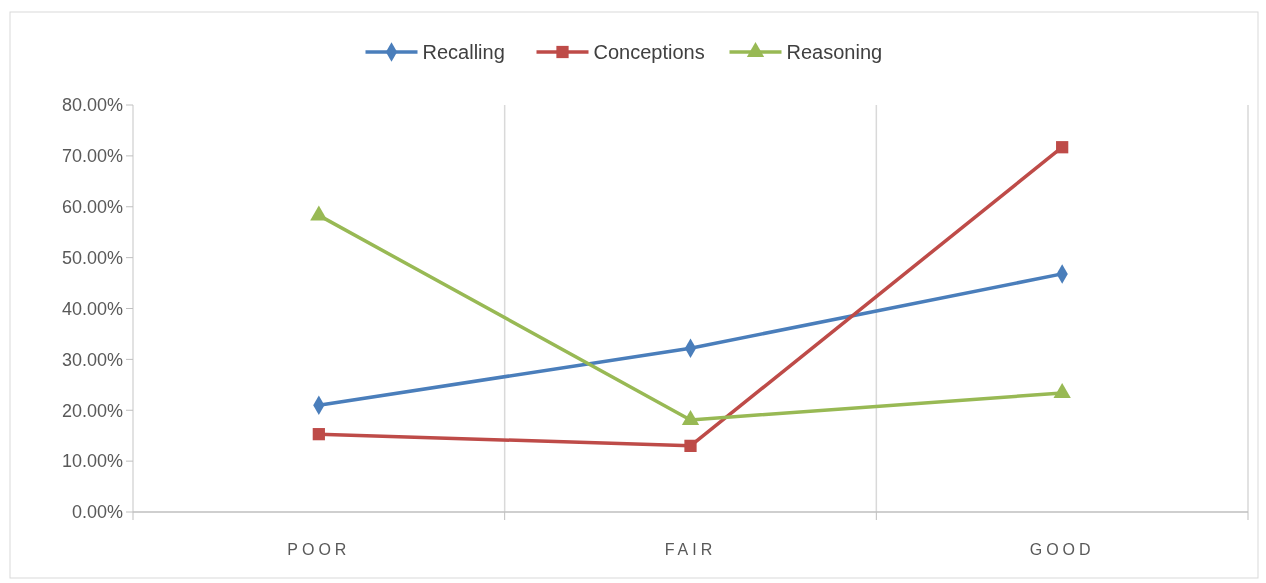 Image resolution: width=1266 pixels, height=583 pixels. What do you see at coordinates (92, 257) in the screenshot?
I see `y-tick-label: 50.00%` at bounding box center [92, 257].